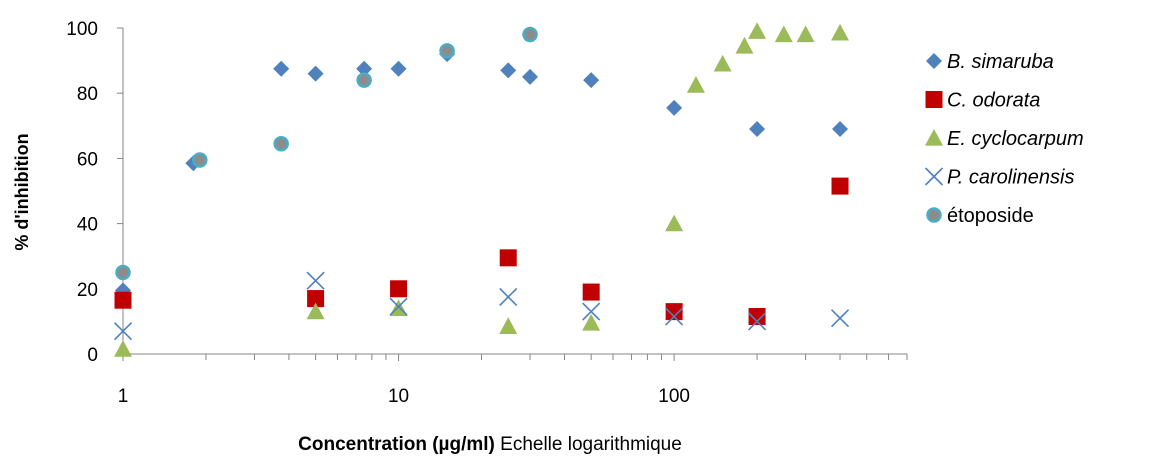  What do you see at coordinates (87, 225) in the screenshot?
I see `y-tick-label: 40` at bounding box center [87, 225].